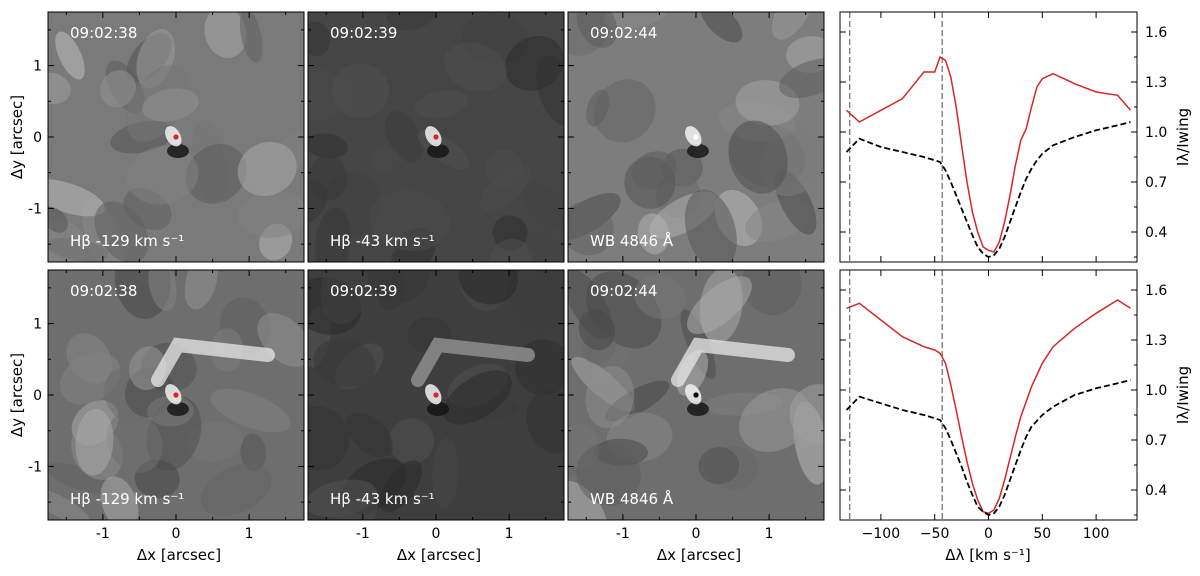 The image size is (1200, 576). I want to click on y-tick-label: 1.6, so click(1156, 33).